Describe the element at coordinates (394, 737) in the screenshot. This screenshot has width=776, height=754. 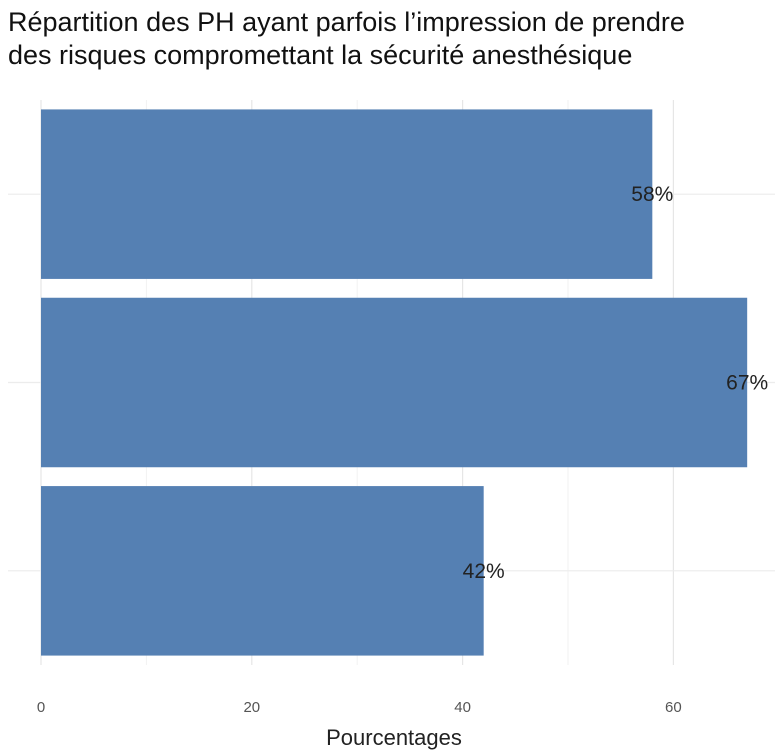
I see `x-axis-label: Pourcentages` at that location.